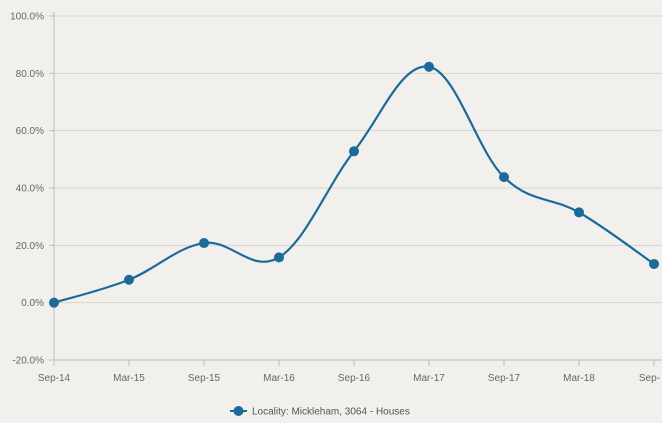  I want to click on x-tick-label: Mar-18, so click(579, 378).